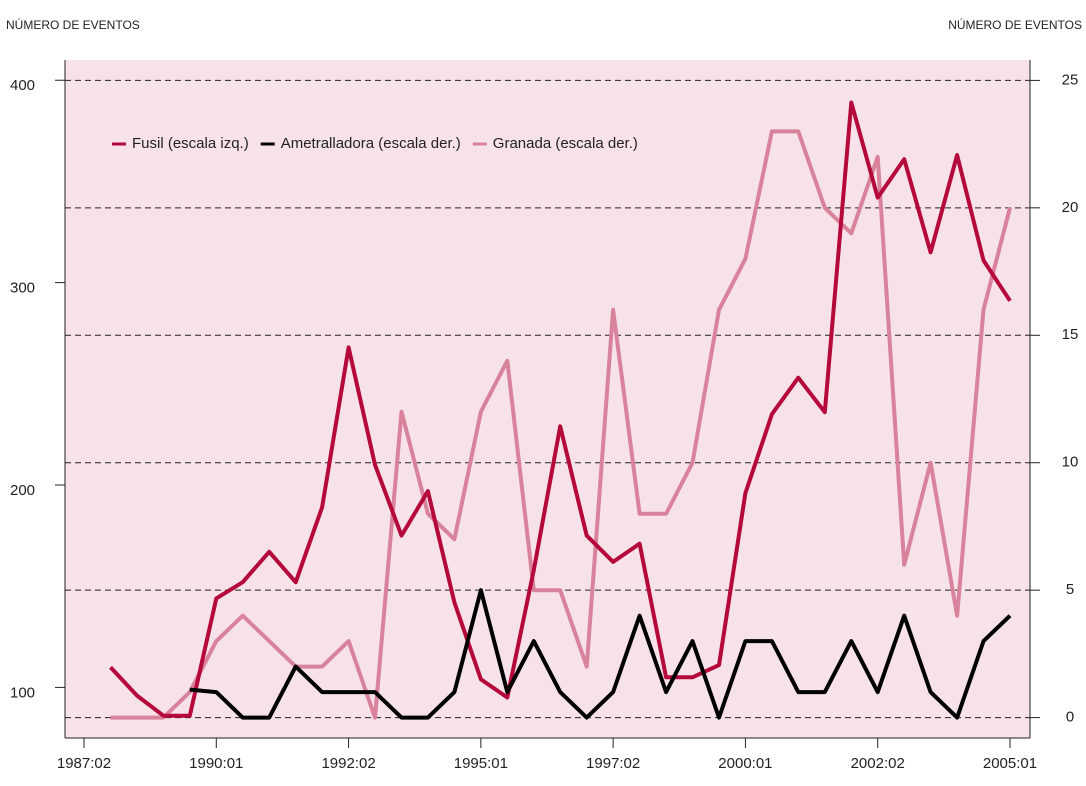  Describe the element at coordinates (190, 143) in the screenshot. I see `legend-label: Fusil (escala izq.)` at that location.